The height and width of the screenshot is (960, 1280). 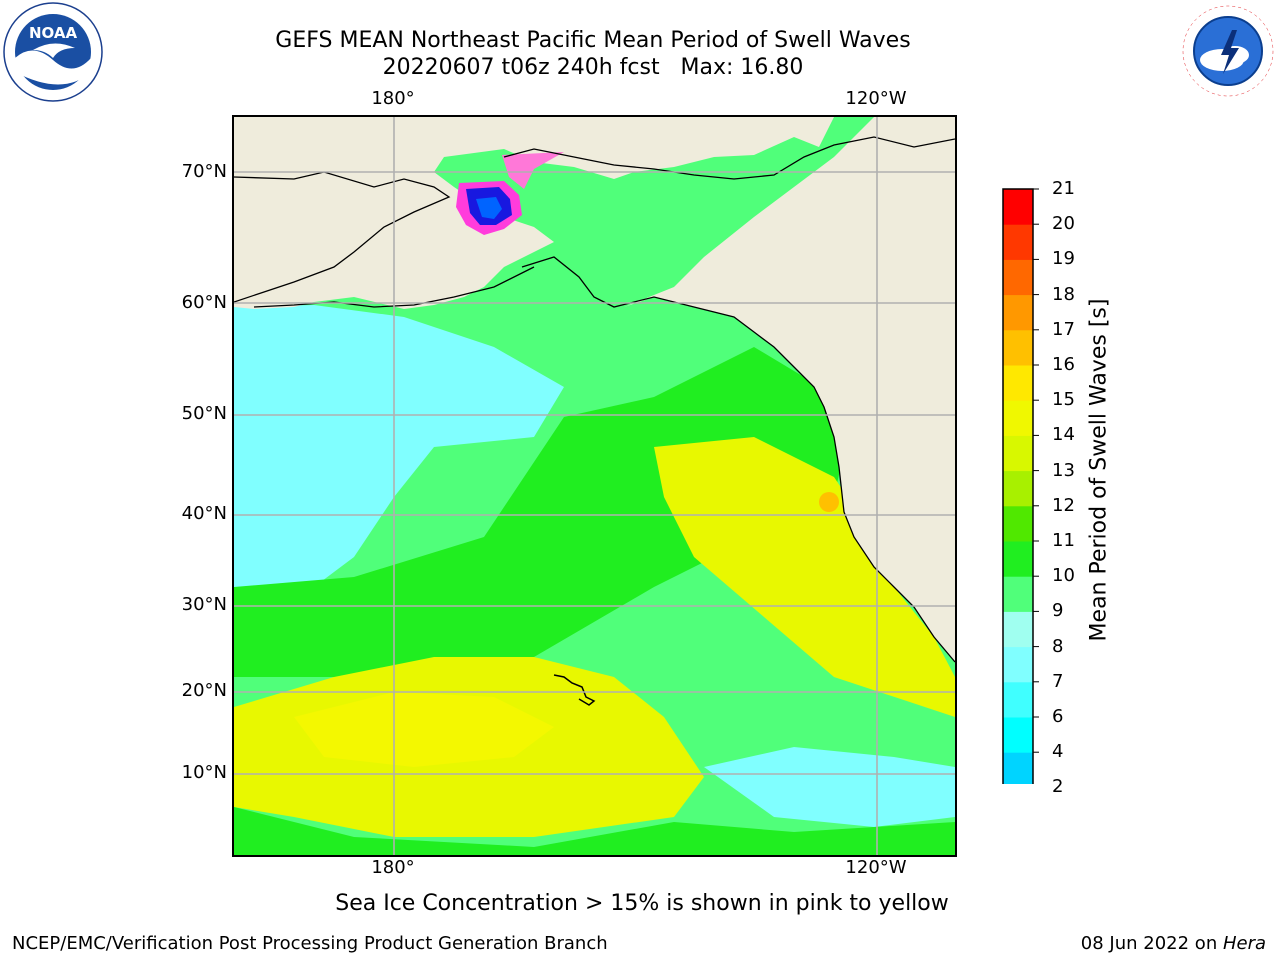 I want to click on footer-date: 08 Jun 2022 on Hera, so click(x=1173, y=943).